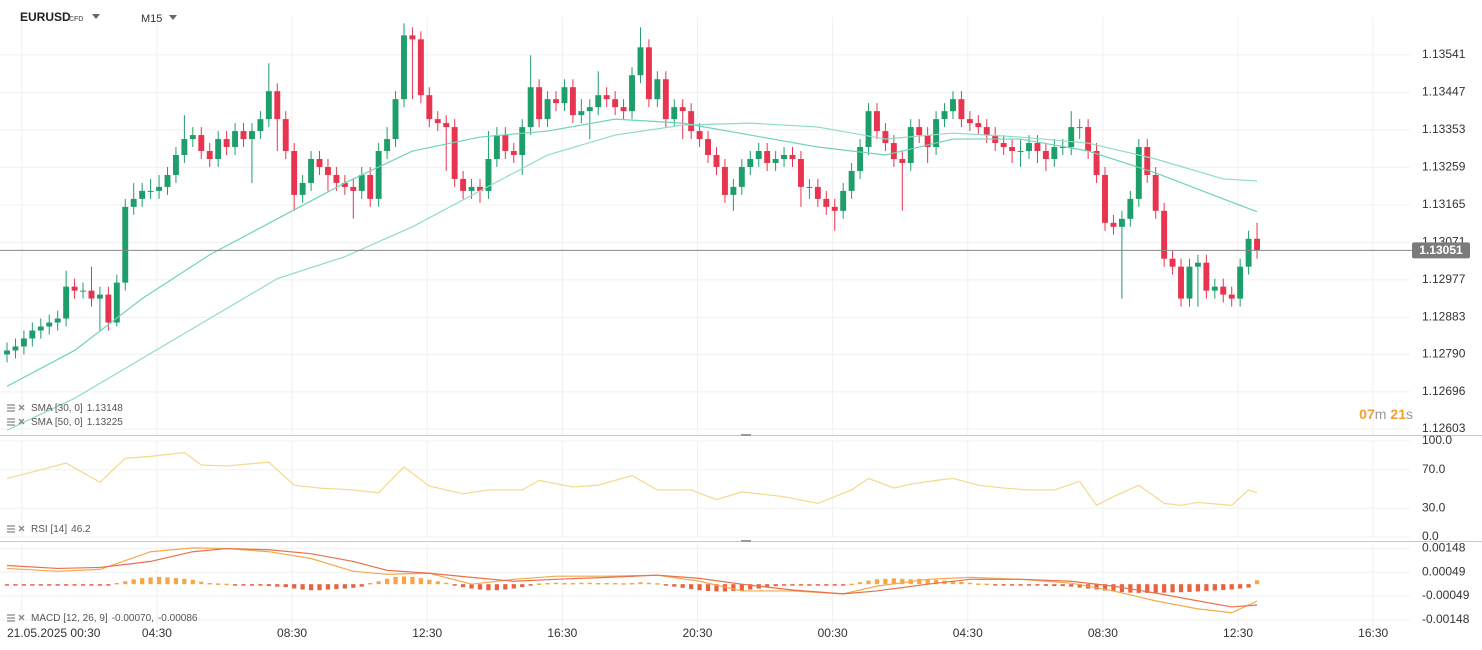 The height and width of the screenshot is (650, 1482). I want to click on symbol: EURUSD, so click(45, 17).